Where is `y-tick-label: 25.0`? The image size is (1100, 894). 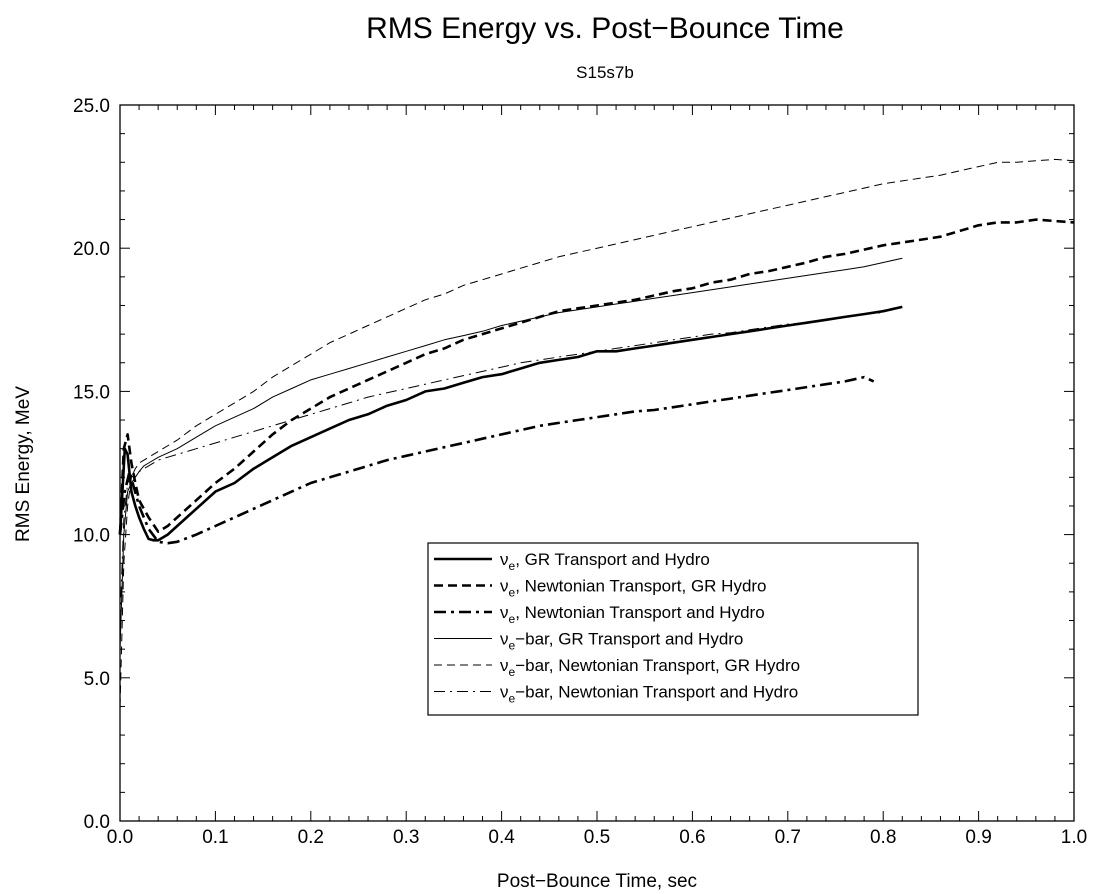
y-tick-label: 25.0 is located at coordinates (91, 106).